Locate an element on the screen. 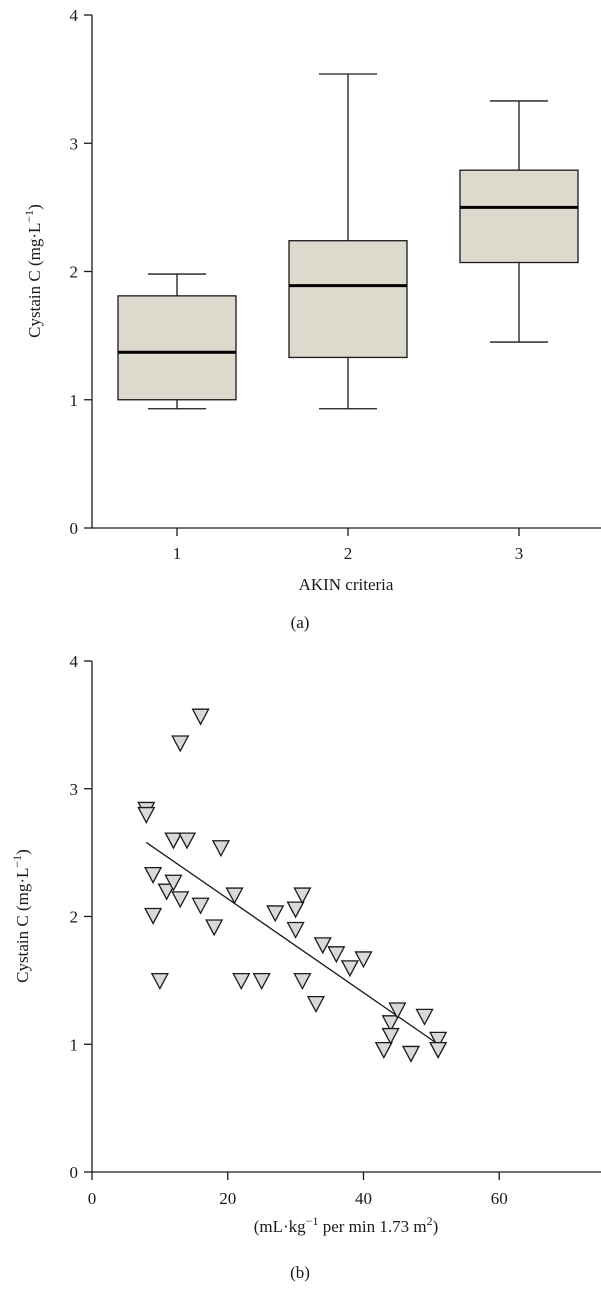 Image resolution: width=601 pixels, height=1299 pixels. x-tick-label: 1 is located at coordinates (177, 553).